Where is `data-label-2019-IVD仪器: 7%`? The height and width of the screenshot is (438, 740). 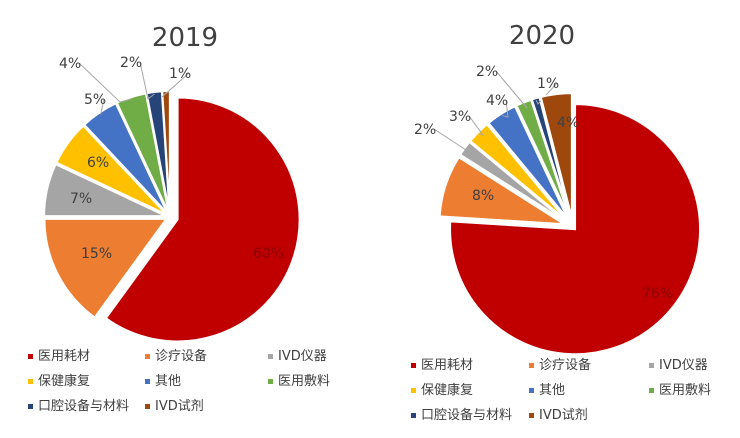 data-label-2019-IVD仪器: 7% is located at coordinates (81, 199).